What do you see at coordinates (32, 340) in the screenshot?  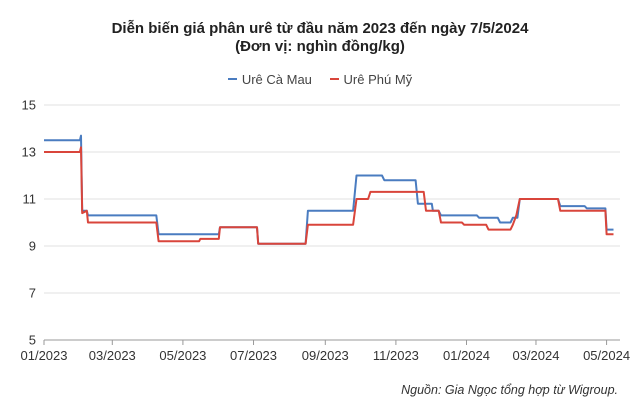 I see `y-tick-label-5: 5` at bounding box center [32, 340].